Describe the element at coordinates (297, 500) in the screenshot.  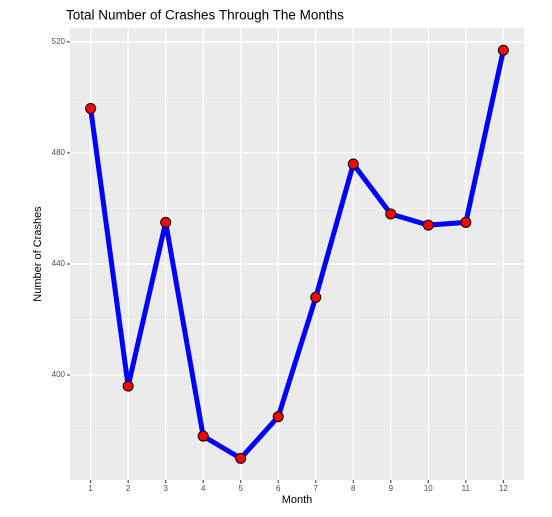
I see `x-axis-label: Month` at that location.